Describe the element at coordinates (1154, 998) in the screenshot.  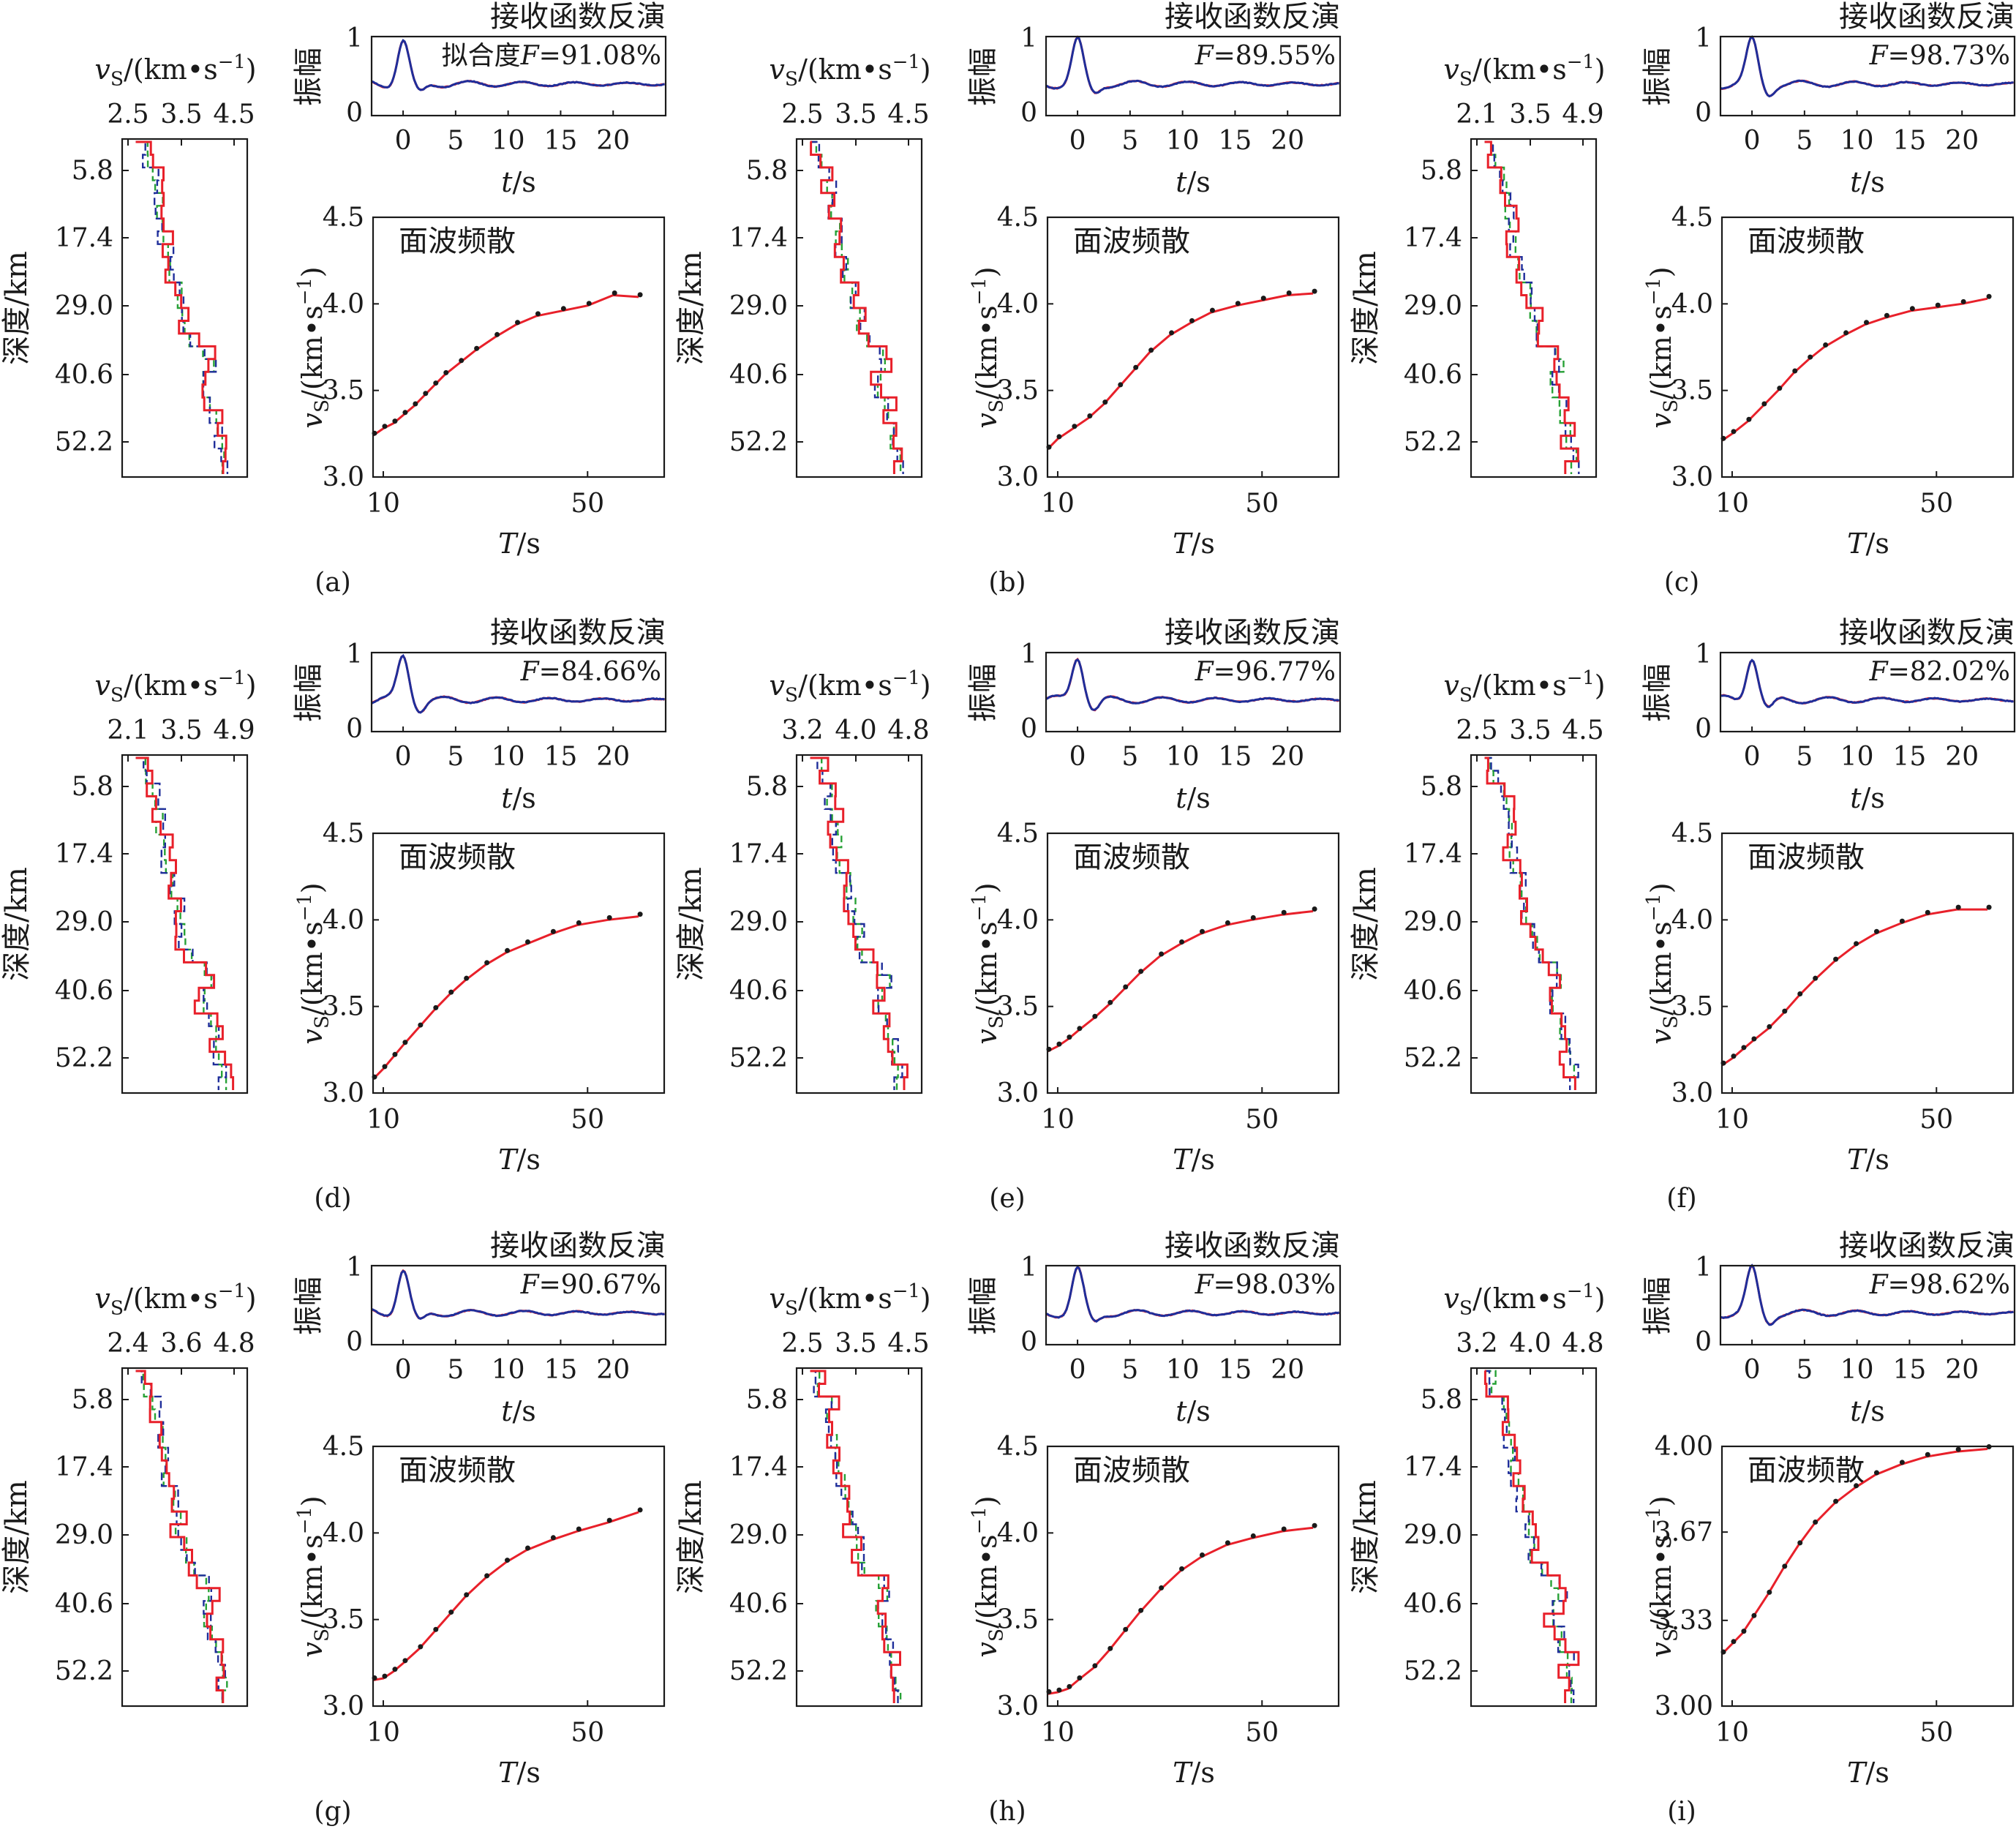
I see `dispersion-panel: 3.0 3.5 4.0 4.5 10 50 T/s vS/(km•s−1) 面波频散` at that location.